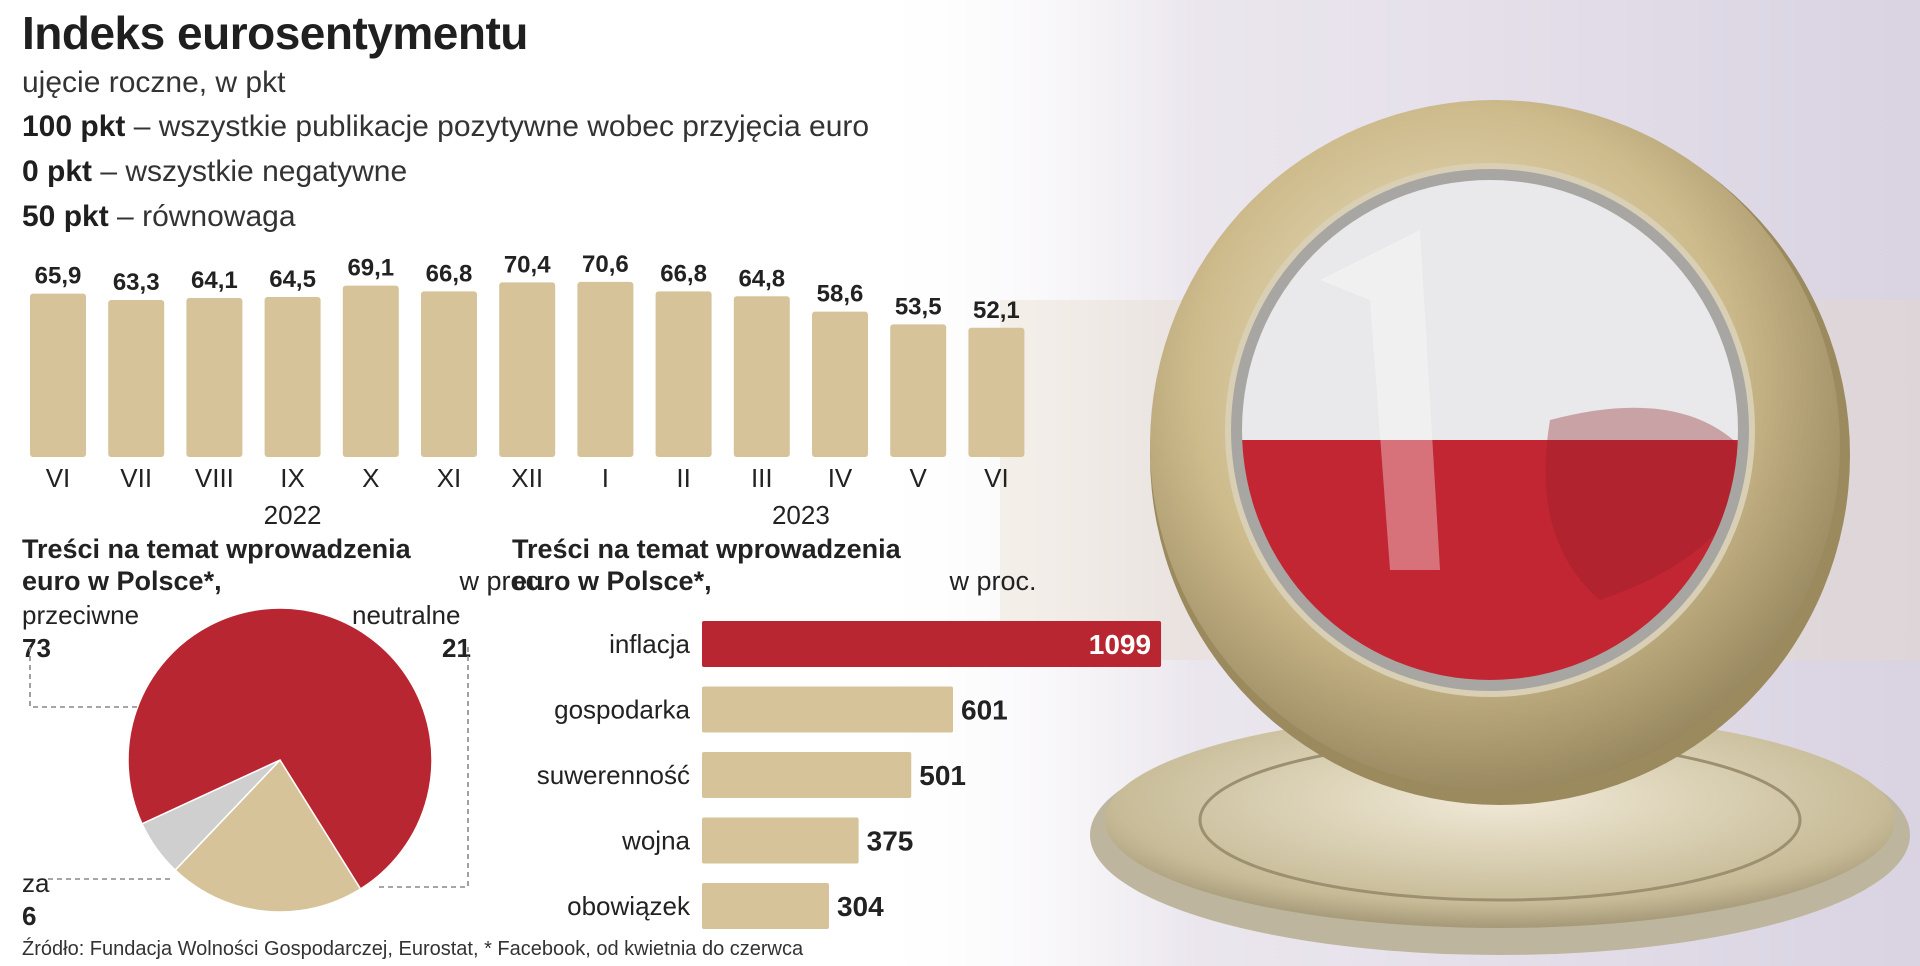 The width and height of the screenshot is (1920, 966). I want to click on pie-title-rest: w proc., so click(499, 581).